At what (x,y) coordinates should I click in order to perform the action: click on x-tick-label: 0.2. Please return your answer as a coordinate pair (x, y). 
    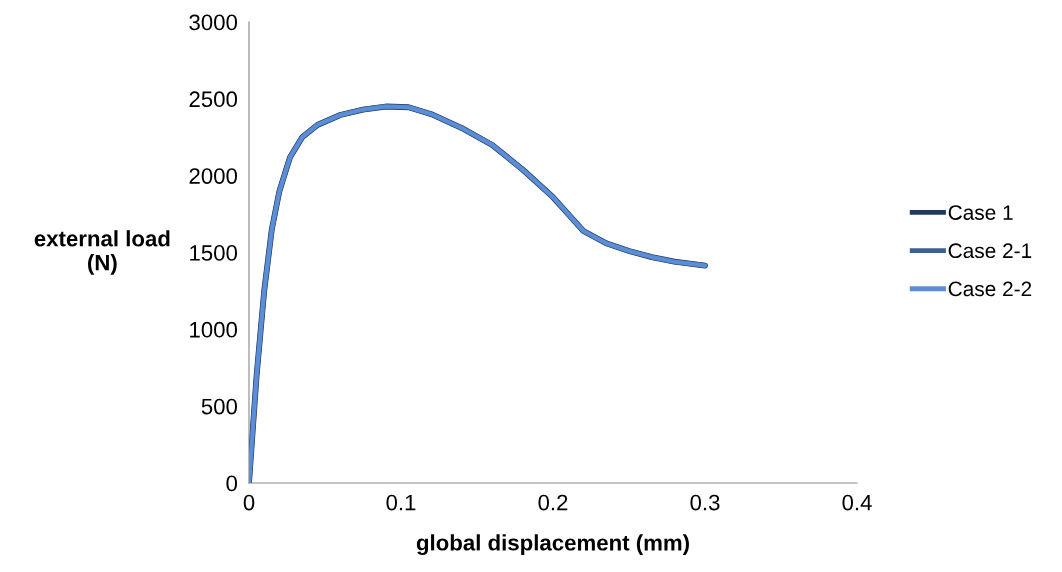
    Looking at the image, I should click on (553, 502).